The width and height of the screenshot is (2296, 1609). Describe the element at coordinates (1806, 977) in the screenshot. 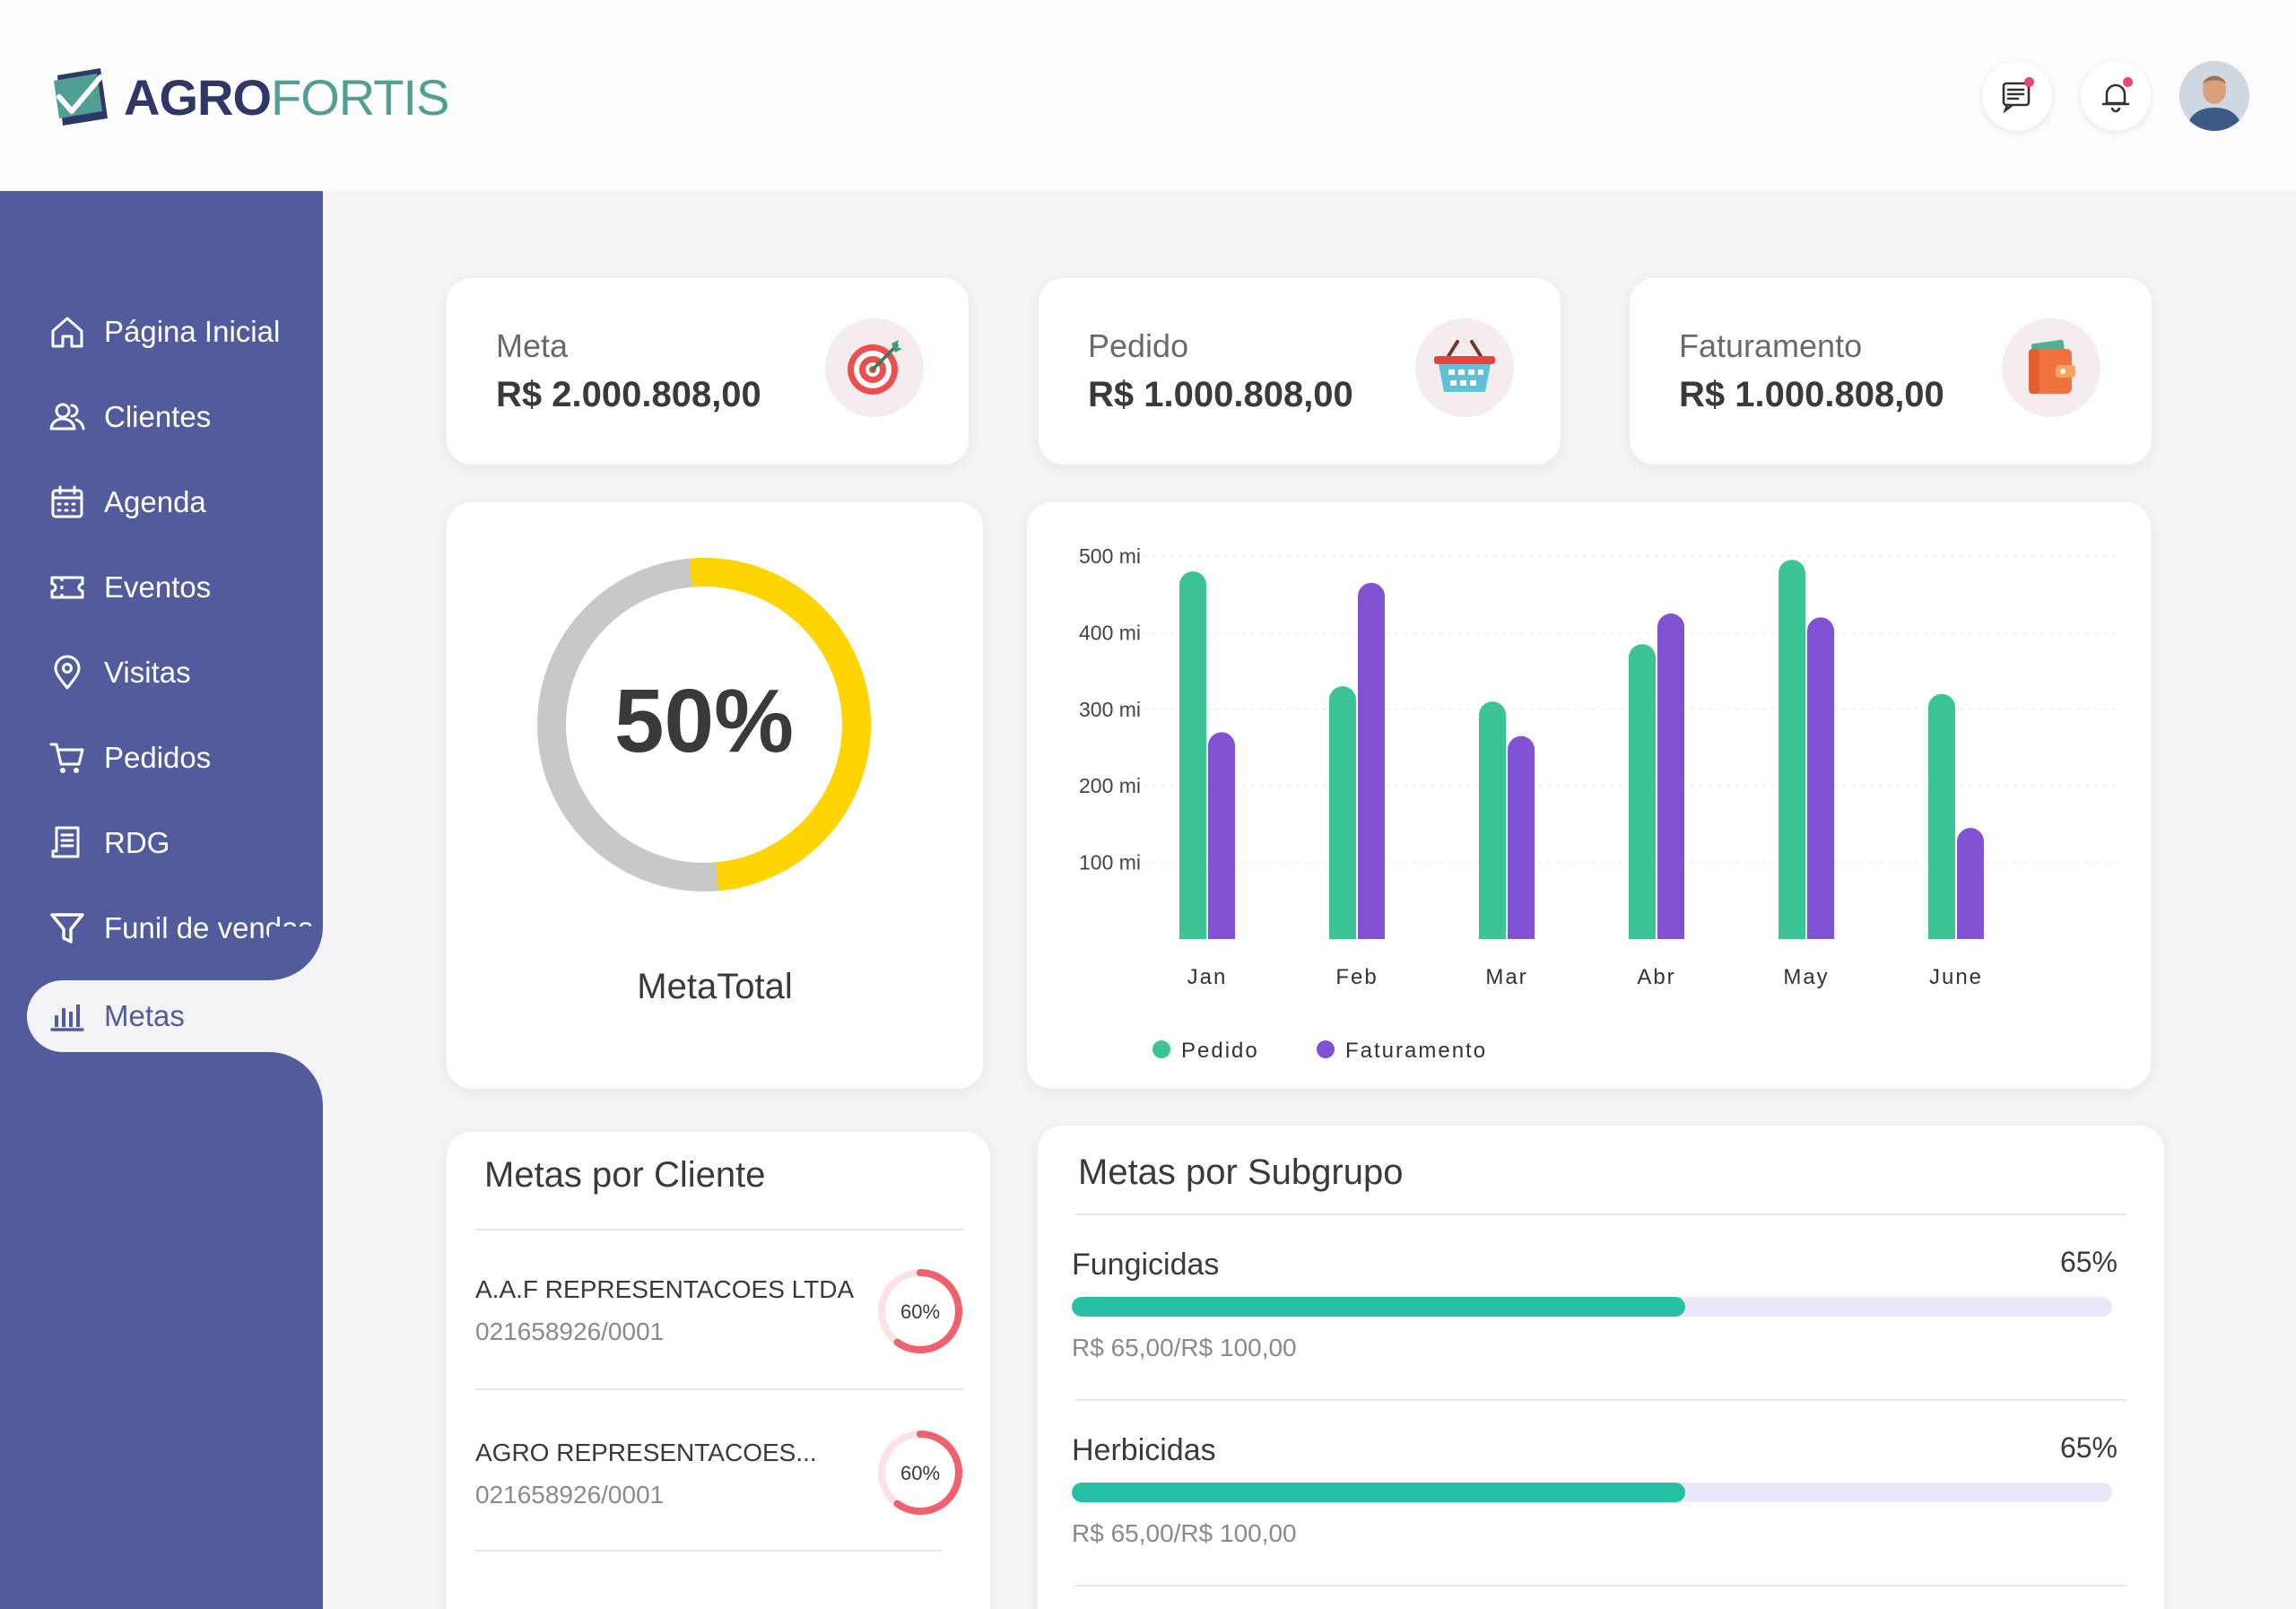

I see `x-tick-label: May` at that location.